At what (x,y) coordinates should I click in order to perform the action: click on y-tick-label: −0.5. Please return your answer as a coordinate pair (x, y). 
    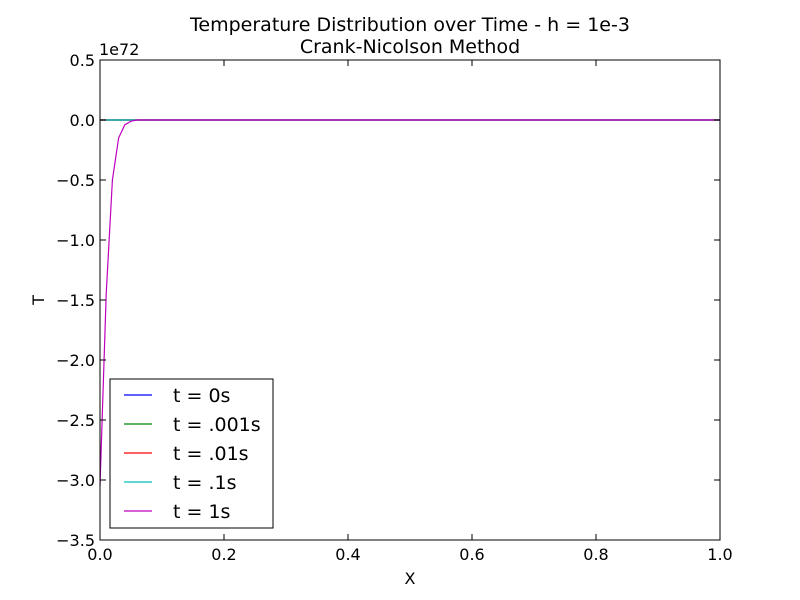
    Looking at the image, I should click on (75, 180).